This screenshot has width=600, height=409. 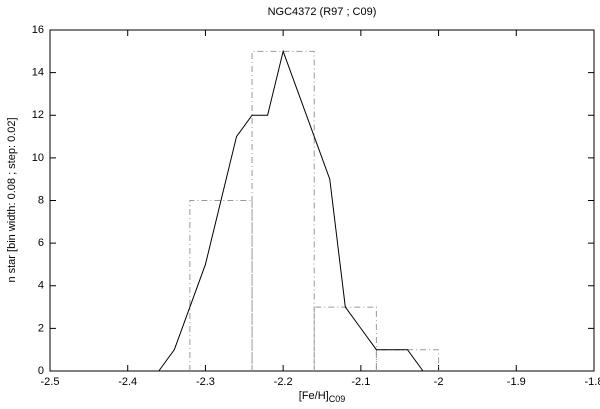 What do you see at coordinates (41, 200) in the screenshot?
I see `y-tick-label: 8` at bounding box center [41, 200].